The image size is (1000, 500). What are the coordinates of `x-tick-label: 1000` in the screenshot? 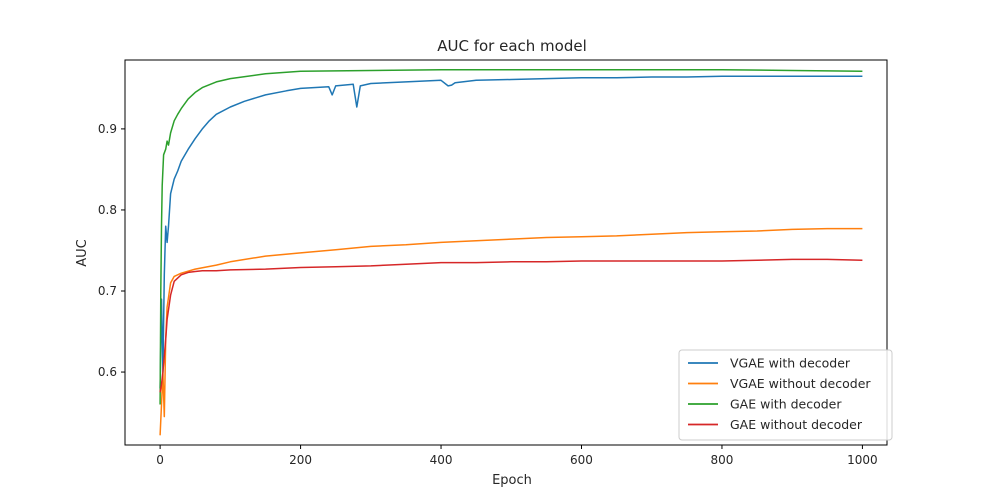 It's located at (862, 460).